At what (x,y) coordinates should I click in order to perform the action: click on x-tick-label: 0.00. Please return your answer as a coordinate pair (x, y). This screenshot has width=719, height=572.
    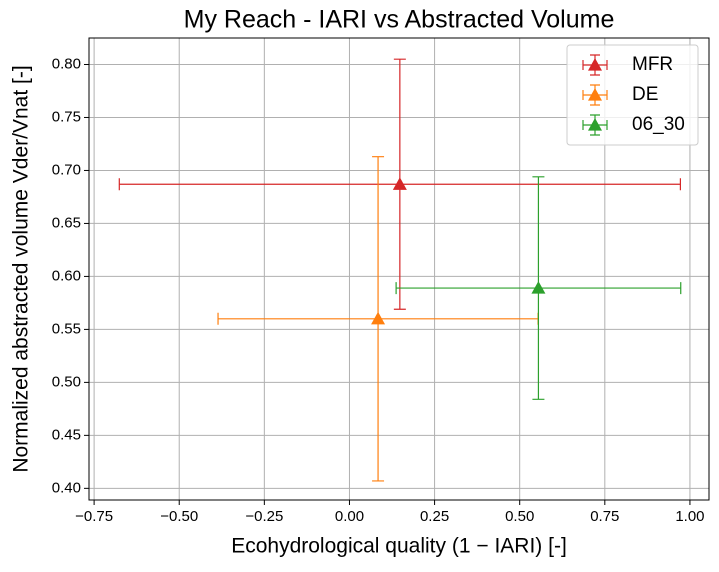
    Looking at the image, I should click on (349, 516).